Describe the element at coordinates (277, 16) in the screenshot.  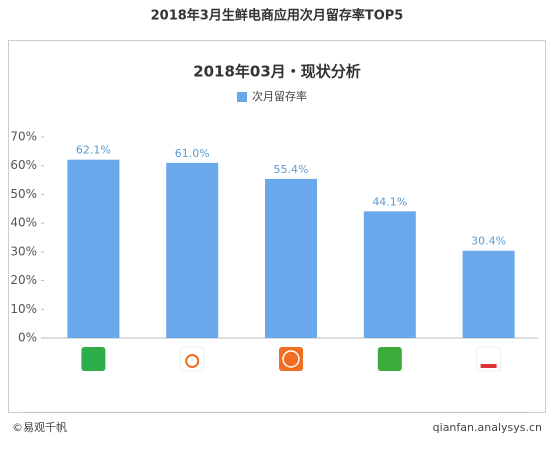
I see `page-title: 2018年3月生鲜电商应用次月留存率TOP5` at that location.